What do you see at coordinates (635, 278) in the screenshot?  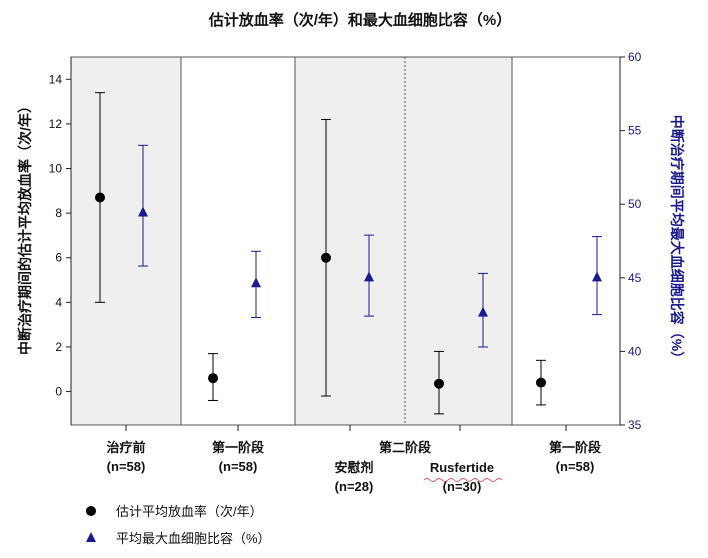 I see `y-tick-label-right: 45` at bounding box center [635, 278].